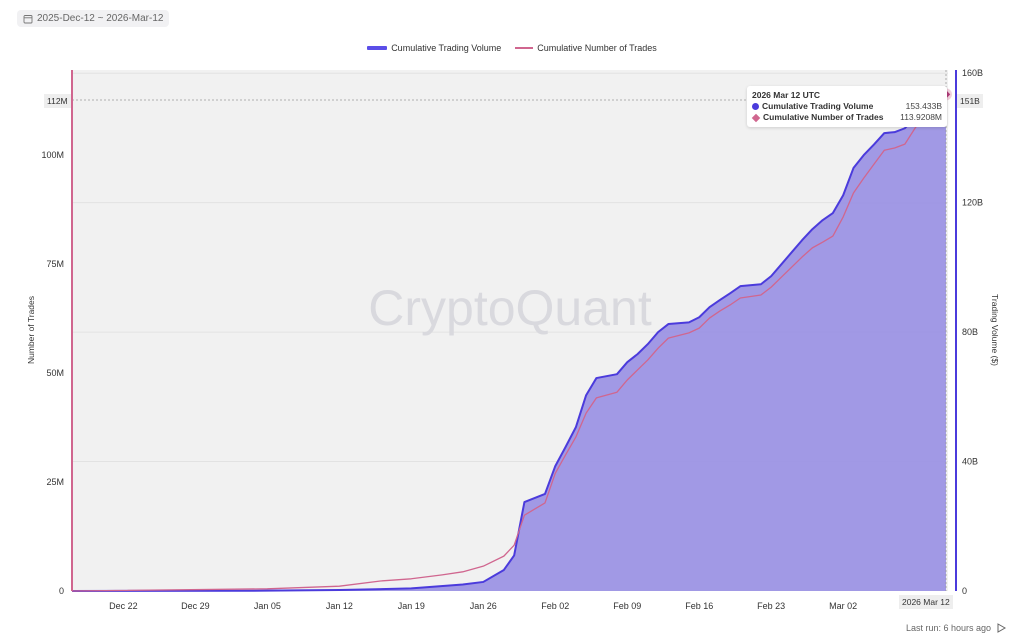  I want to click on last-run-text: Last run: 6 hours ago, so click(948, 628).